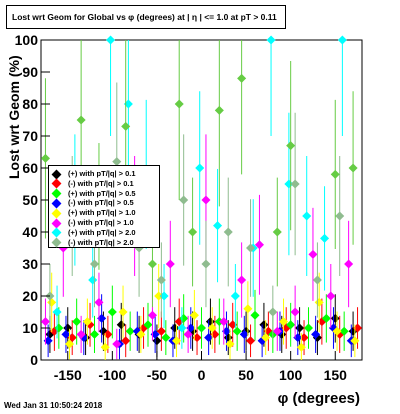  I want to click on y-tick-label: 50, so click(30, 200).